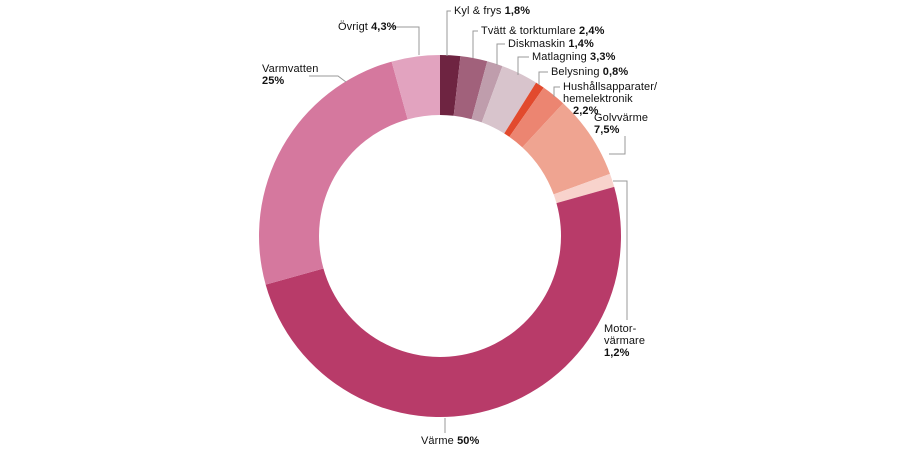 The height and width of the screenshot is (450, 901). Describe the element at coordinates (621, 118) in the screenshot. I see `label-text-line: Golvvärme` at that location.